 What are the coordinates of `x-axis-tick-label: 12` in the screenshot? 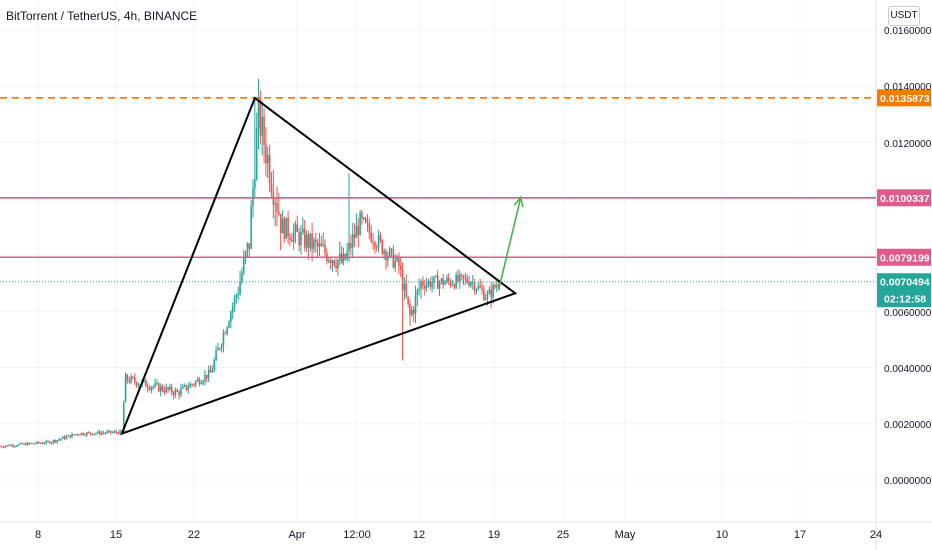 It's located at (419, 535).